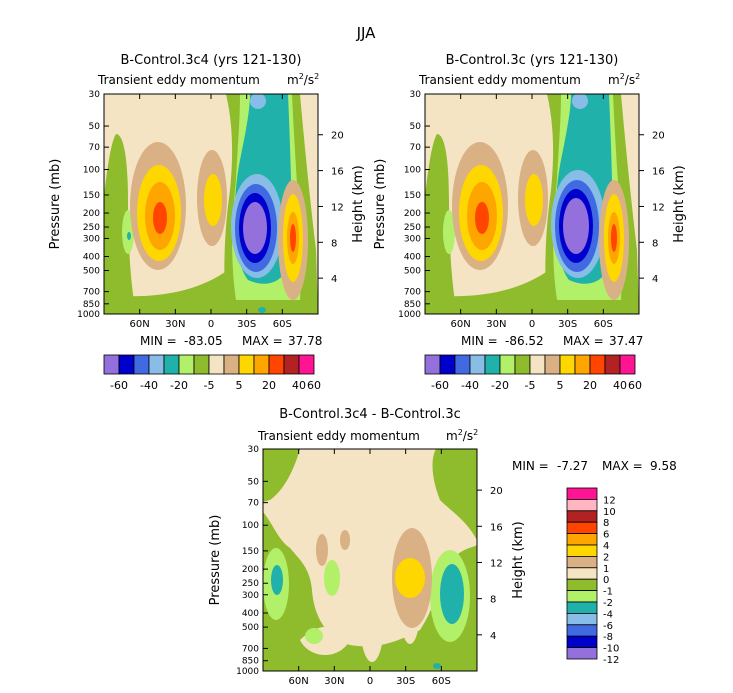  What do you see at coordinates (203, 341) in the screenshot?
I see `panel-1-min-value: -83.05` at bounding box center [203, 341].